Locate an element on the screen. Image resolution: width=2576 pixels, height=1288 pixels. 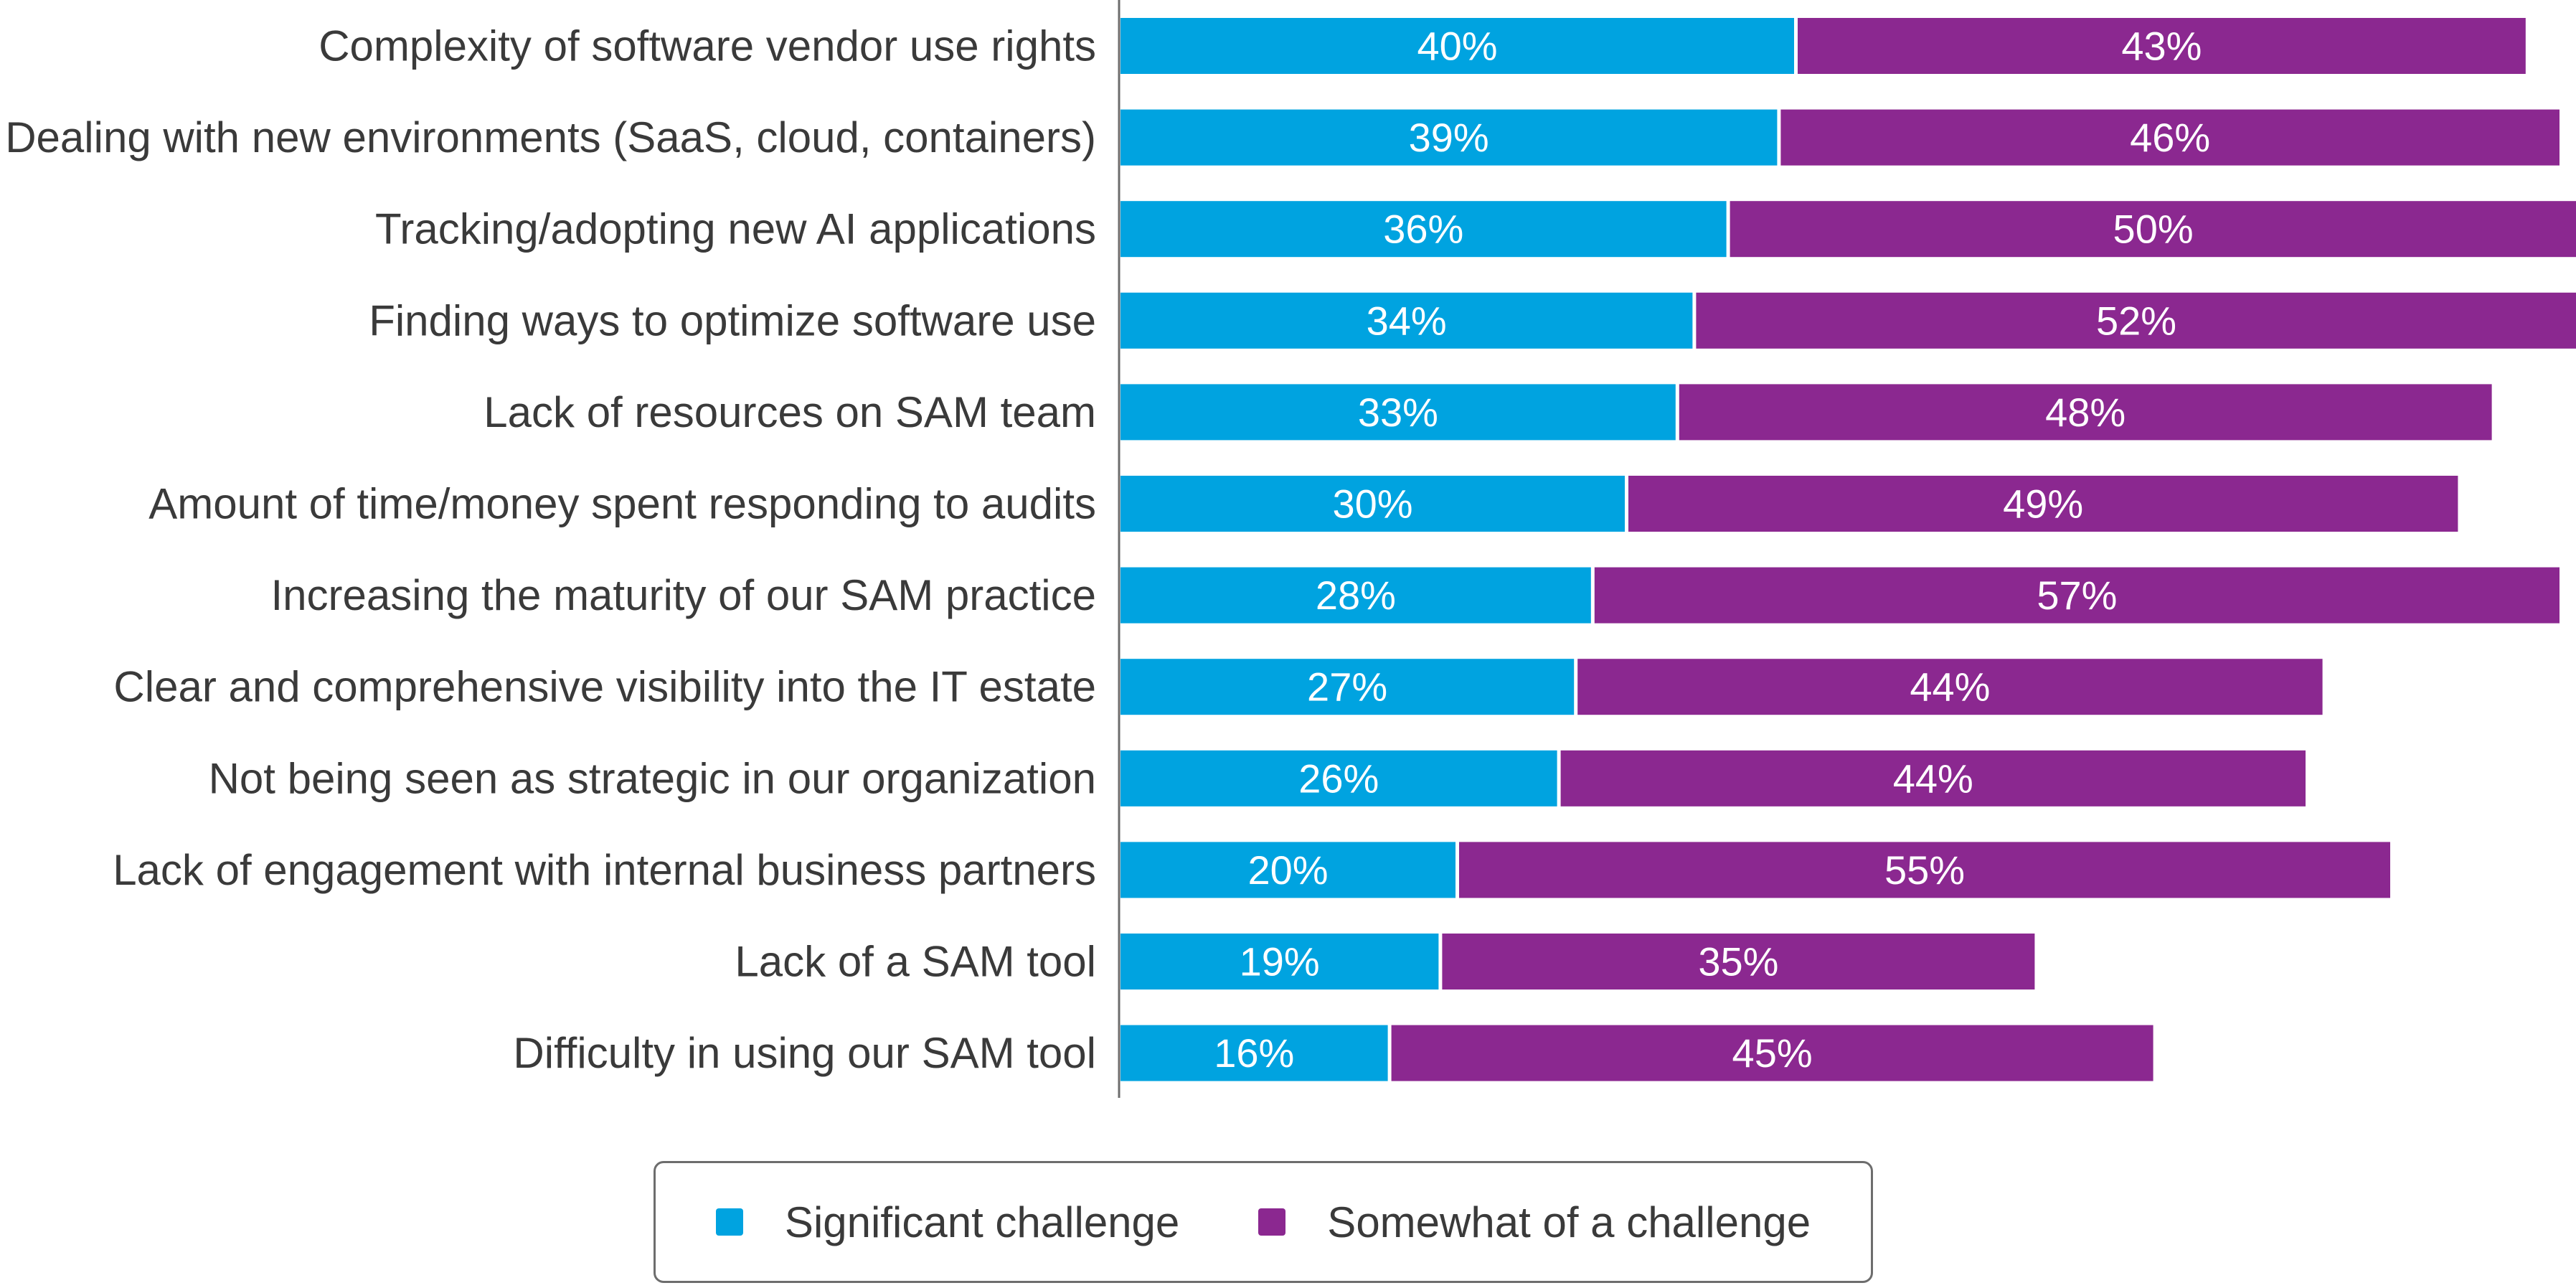
data-label-somewhat: 49% is located at coordinates (2043, 504).